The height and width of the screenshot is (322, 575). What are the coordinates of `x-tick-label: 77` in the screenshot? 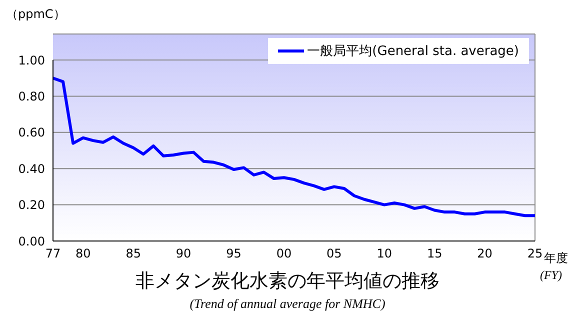 It's located at (53, 253).